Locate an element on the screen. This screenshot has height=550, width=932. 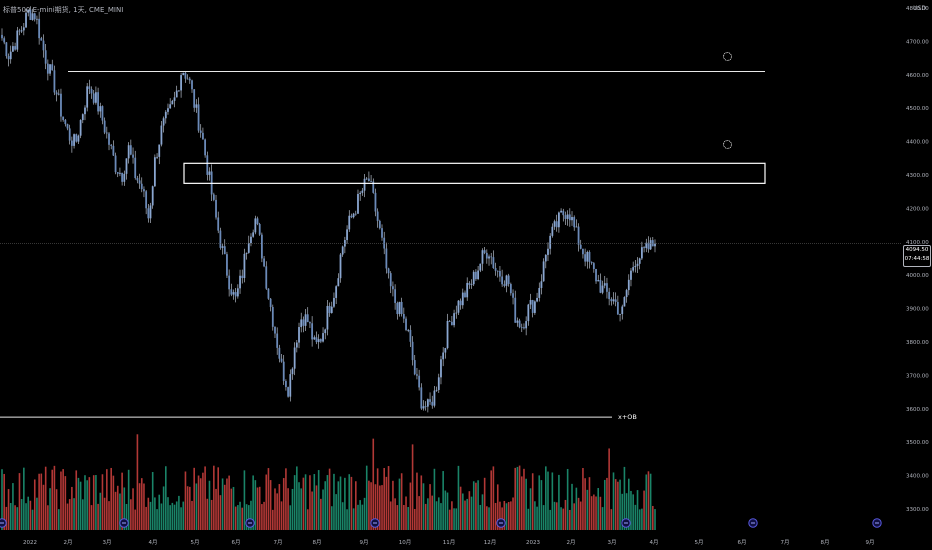
volume-bars is located at coordinates (328, 482).